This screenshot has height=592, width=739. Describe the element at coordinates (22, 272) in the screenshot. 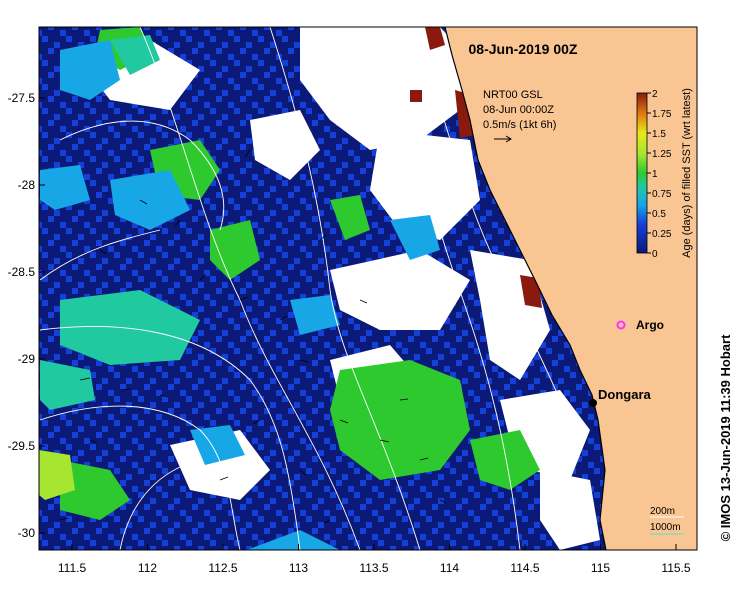

I see `y-tick-label: -28.5` at that location.